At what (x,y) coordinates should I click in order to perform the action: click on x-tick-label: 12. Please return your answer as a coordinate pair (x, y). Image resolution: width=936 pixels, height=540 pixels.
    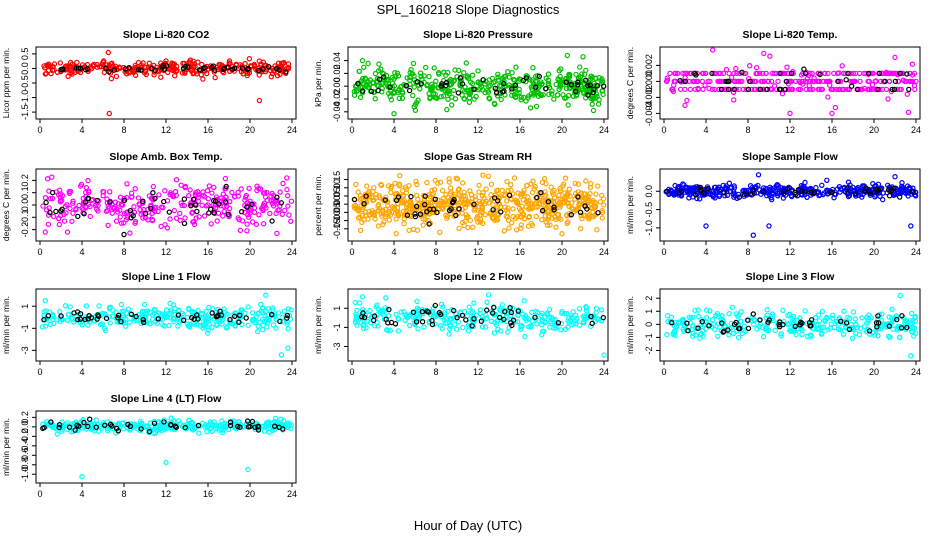
    Looking at the image, I should click on (478, 252).